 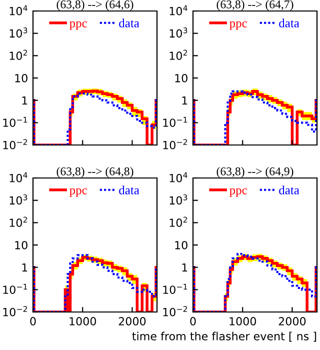 I want to click on x-axis-title: time from the flasher event [ ns ], so click(x=224, y=337).